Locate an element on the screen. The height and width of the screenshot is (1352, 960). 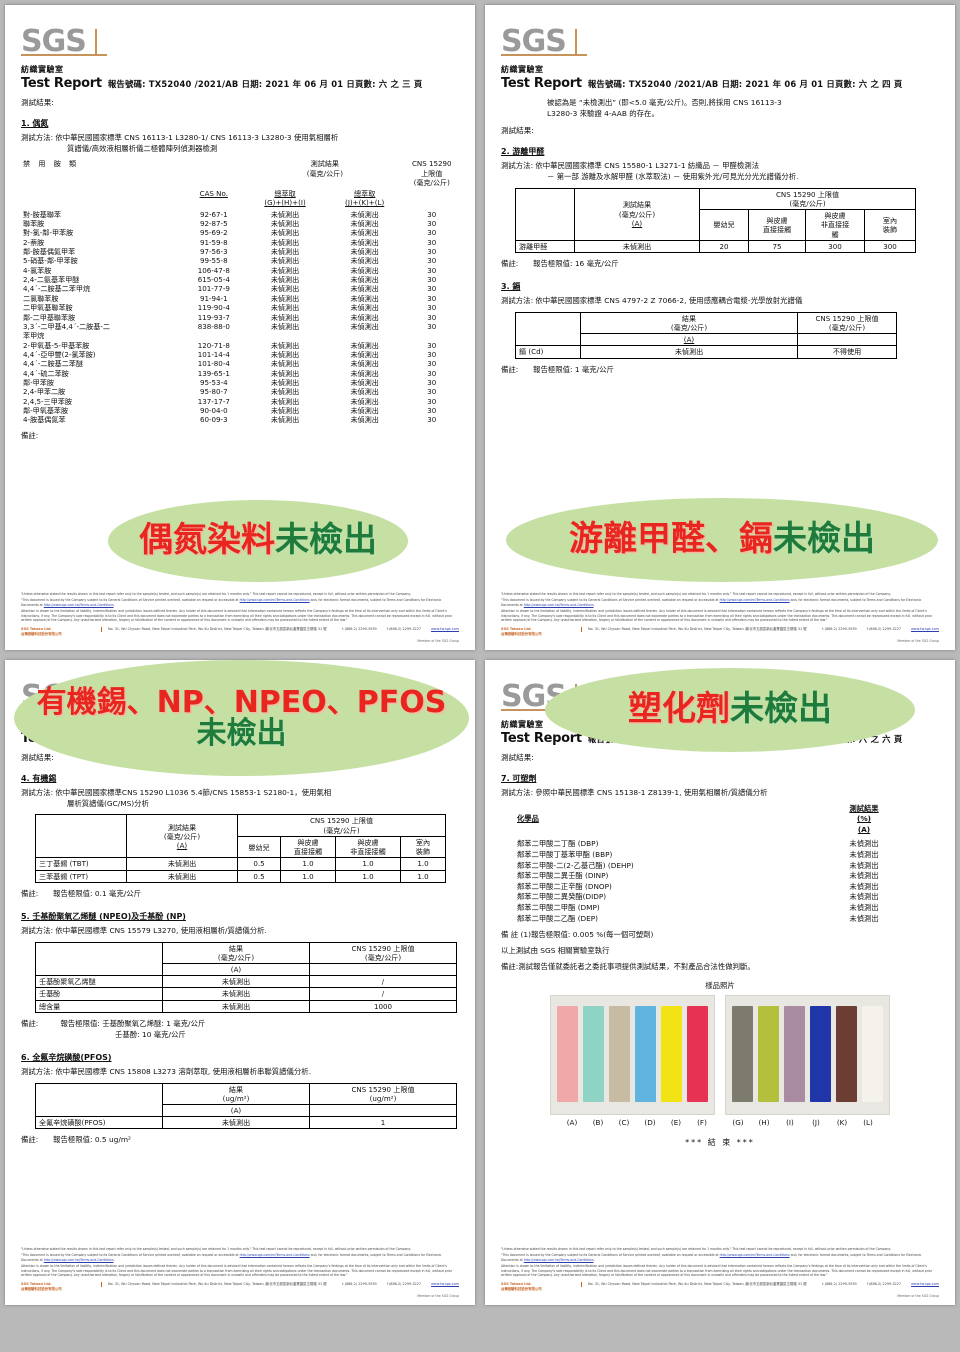
section-title-azo: 1. 偶氮 is located at coordinates (35, 123).